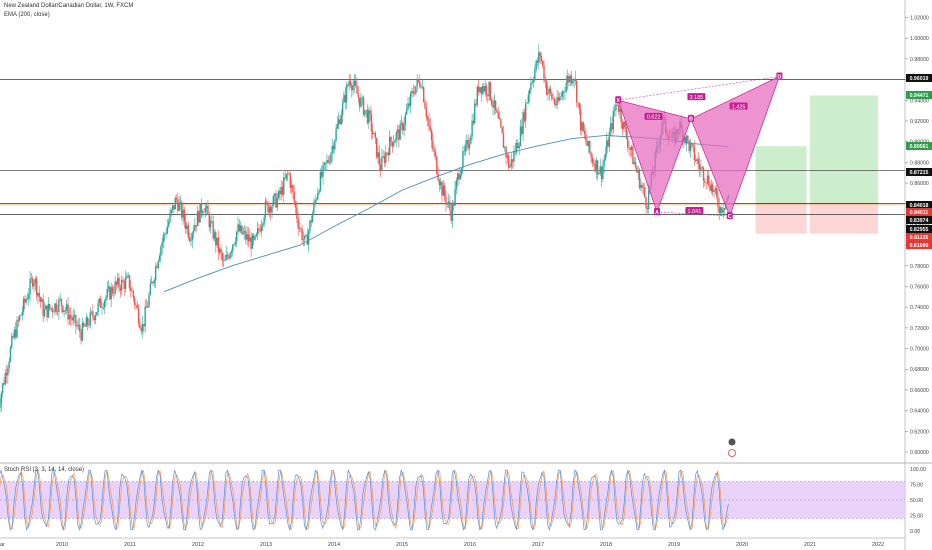  What do you see at coordinates (878, 545) in the screenshot?
I see `time-tick-label: 2022` at bounding box center [878, 545].